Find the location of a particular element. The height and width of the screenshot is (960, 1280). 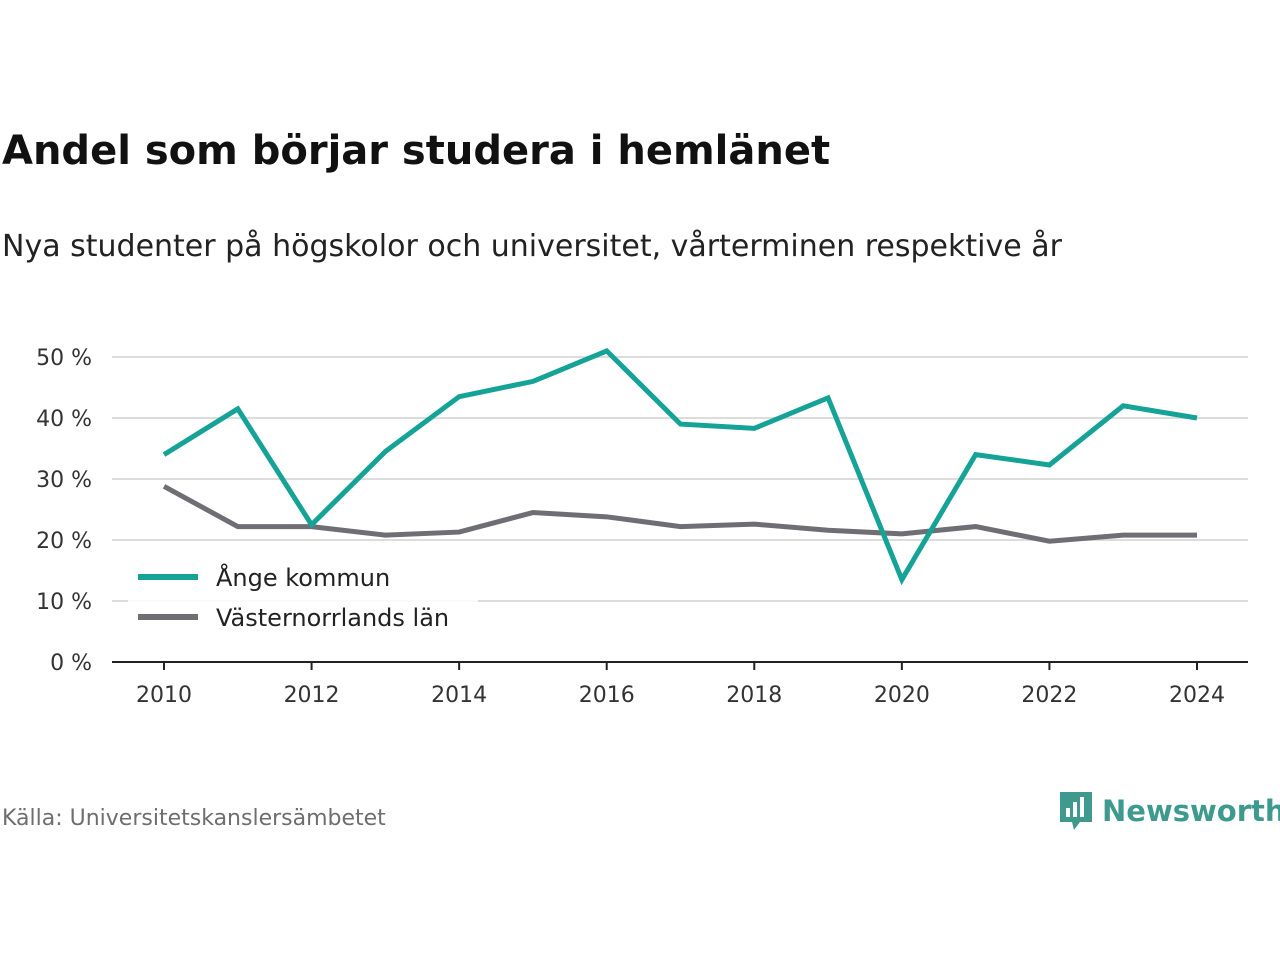

x-axis: 2010 2012 2014 2016 2018 2020 2022 2024 is located at coordinates (680, 684).